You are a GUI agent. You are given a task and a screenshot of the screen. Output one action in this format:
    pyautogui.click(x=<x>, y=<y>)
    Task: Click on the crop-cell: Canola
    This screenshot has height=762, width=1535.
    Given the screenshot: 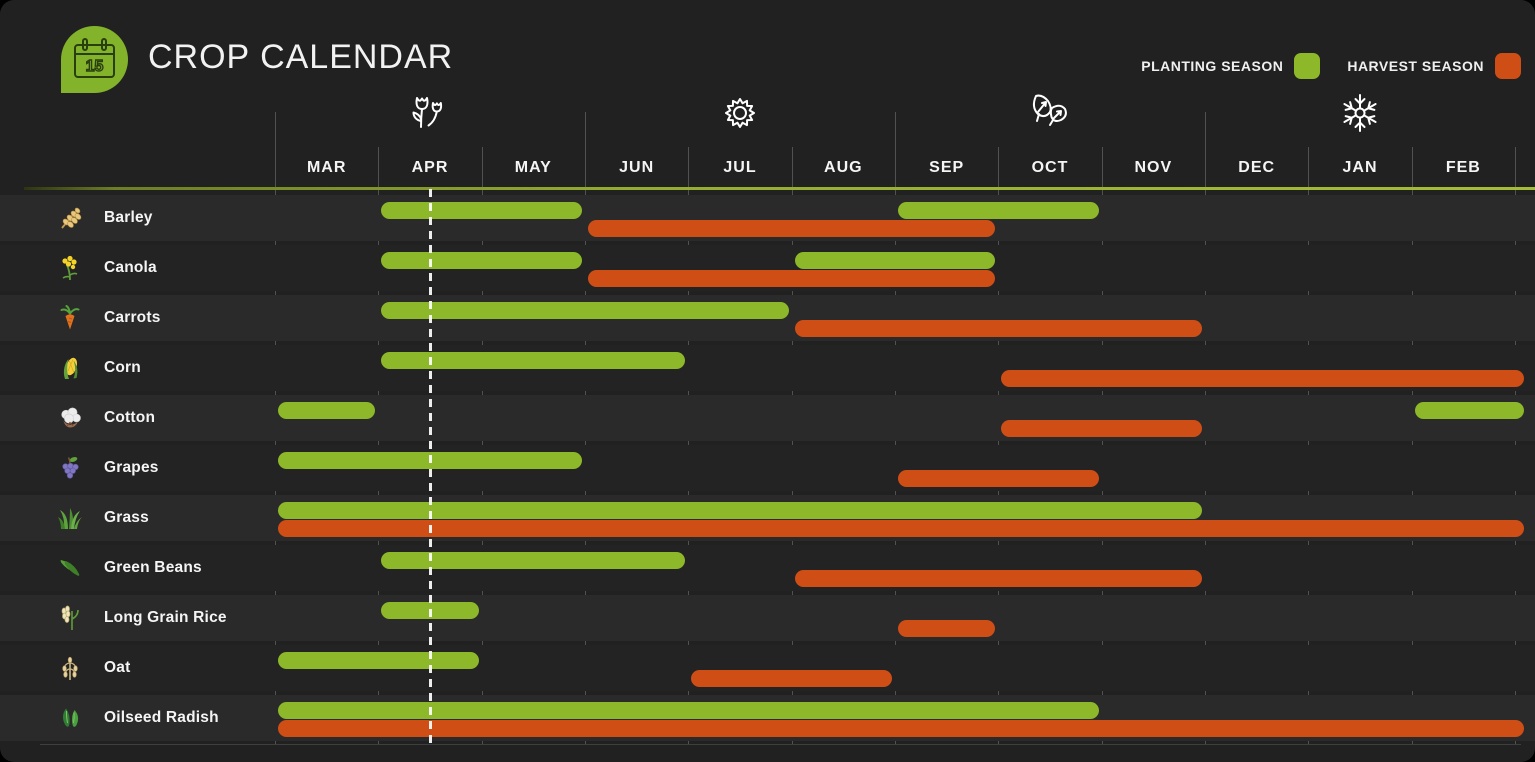 What is the action you would take?
    pyautogui.click(x=137, y=268)
    